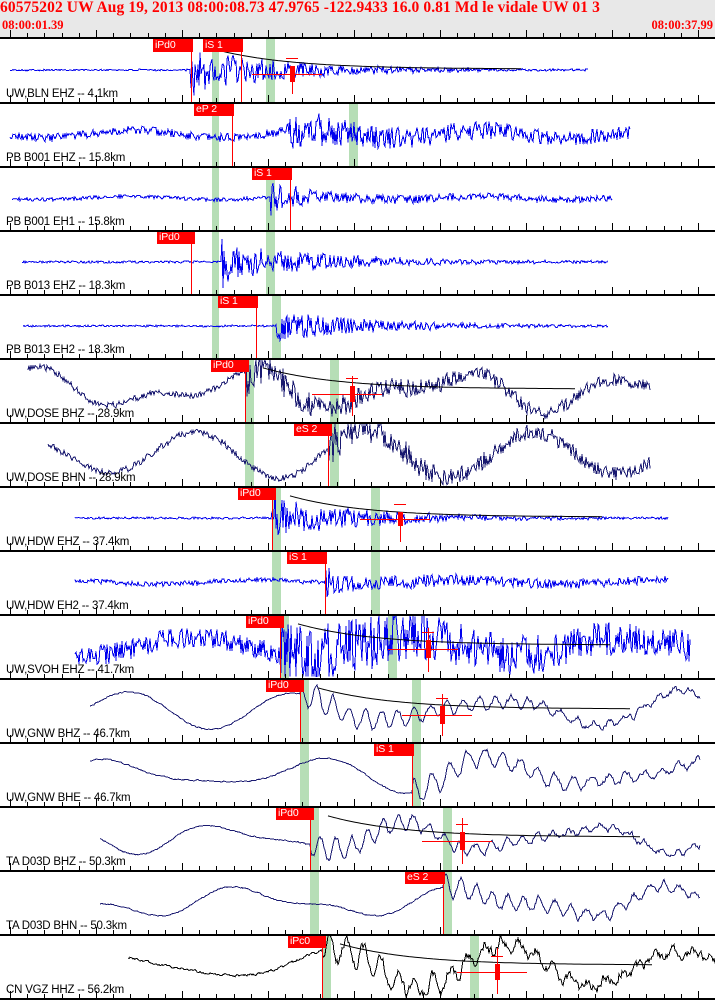  Describe the element at coordinates (357, 70) in the screenshot. I see `trace-row: iPd0 iS 1 UW,BLN EHZ -- 4.1km` at that location.